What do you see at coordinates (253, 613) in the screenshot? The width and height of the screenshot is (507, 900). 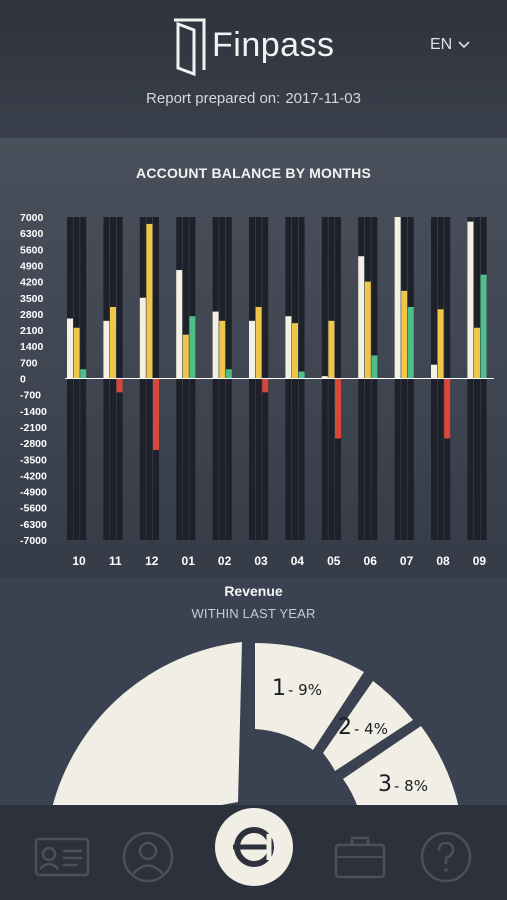 I see `revenue-subtitle: WITHIN LAST YEAR` at bounding box center [253, 613].